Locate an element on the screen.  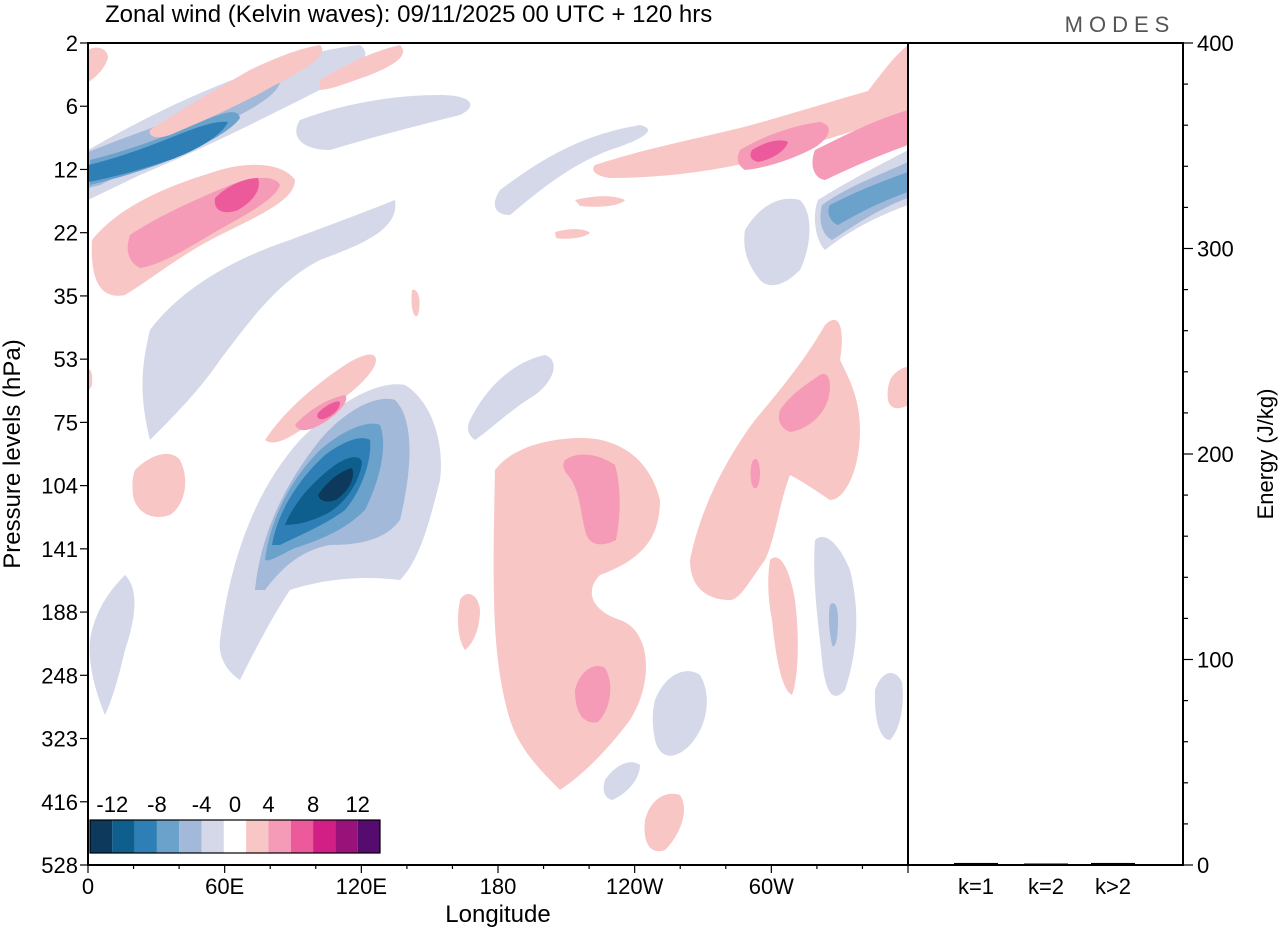
energy-axis: 0 100 200 300 400 is located at coordinates (1208, 454).